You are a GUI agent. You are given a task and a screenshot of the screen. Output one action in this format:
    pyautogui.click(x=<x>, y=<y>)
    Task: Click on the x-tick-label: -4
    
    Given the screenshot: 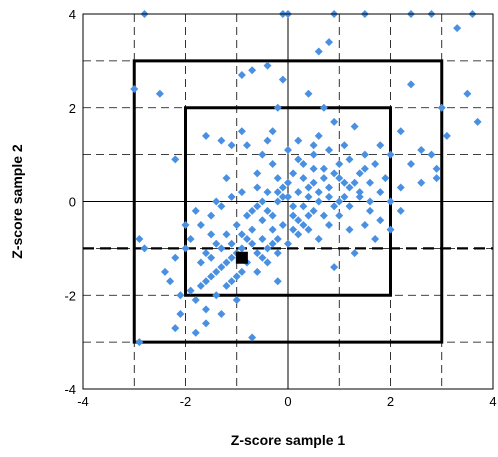 What is the action you would take?
    pyautogui.click(x=83, y=401)
    